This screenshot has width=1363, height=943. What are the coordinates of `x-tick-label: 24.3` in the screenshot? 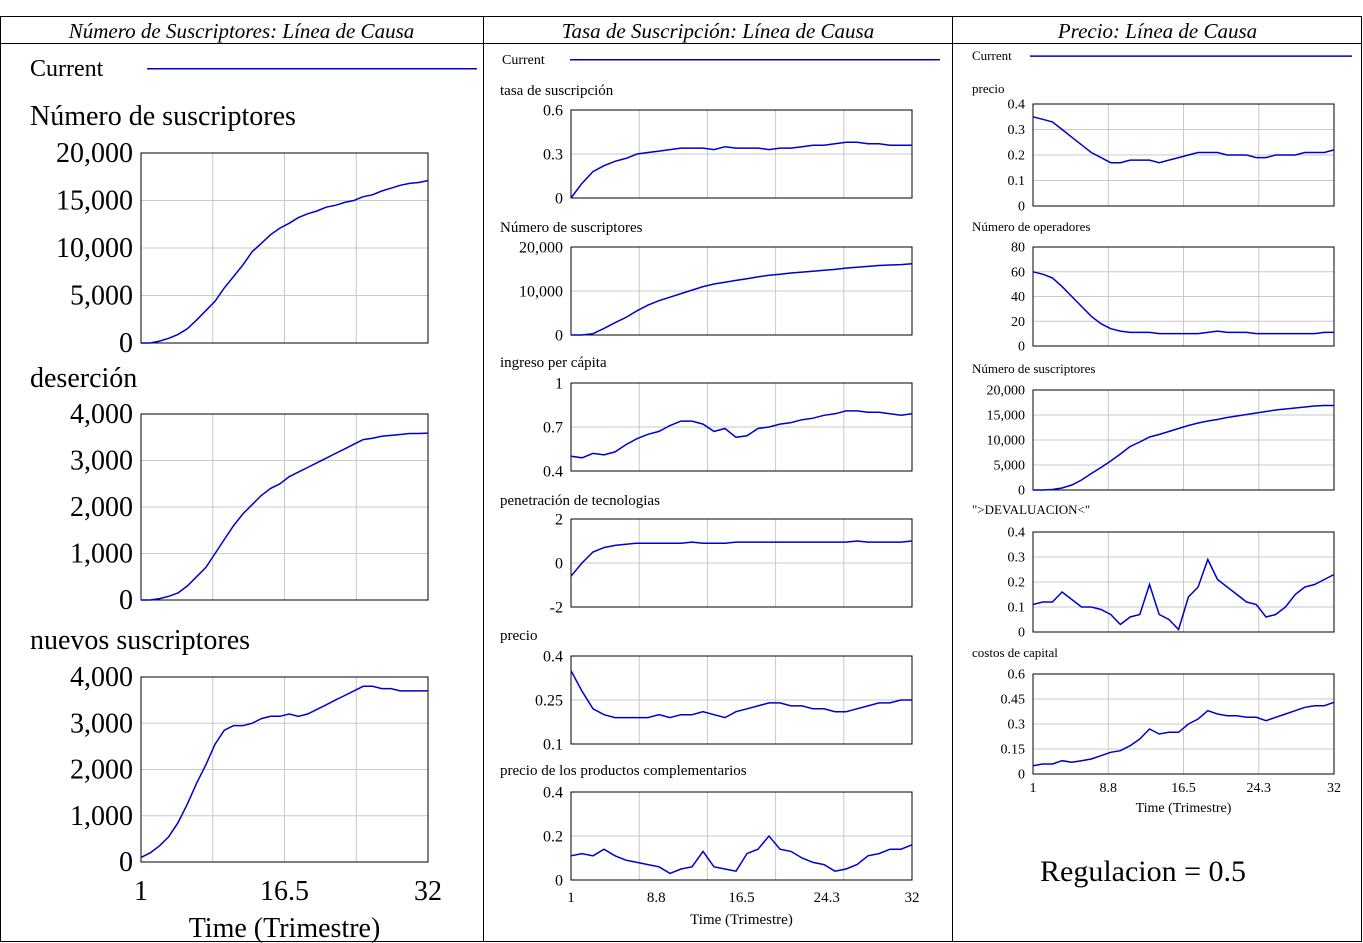 It's located at (827, 898).